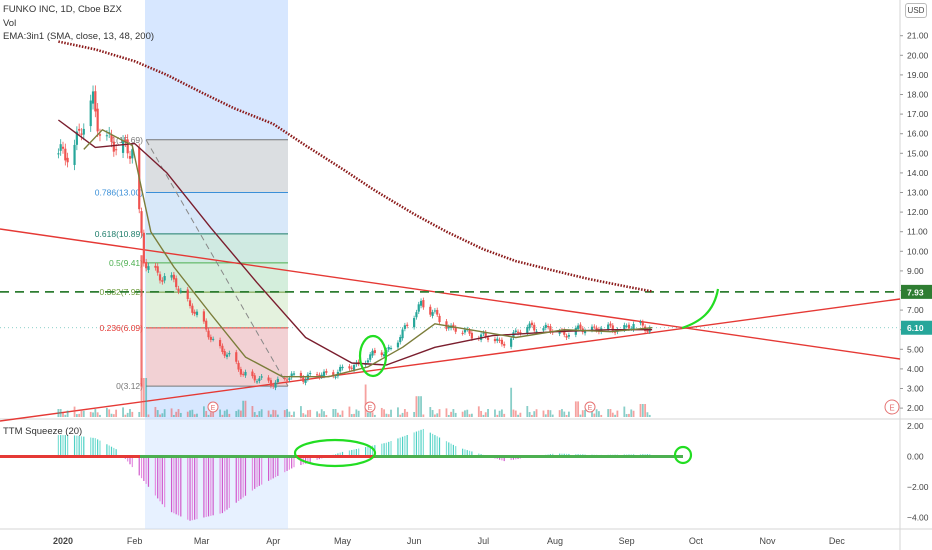 The image size is (932, 550). I want to click on currency-button: USD, so click(916, 10).